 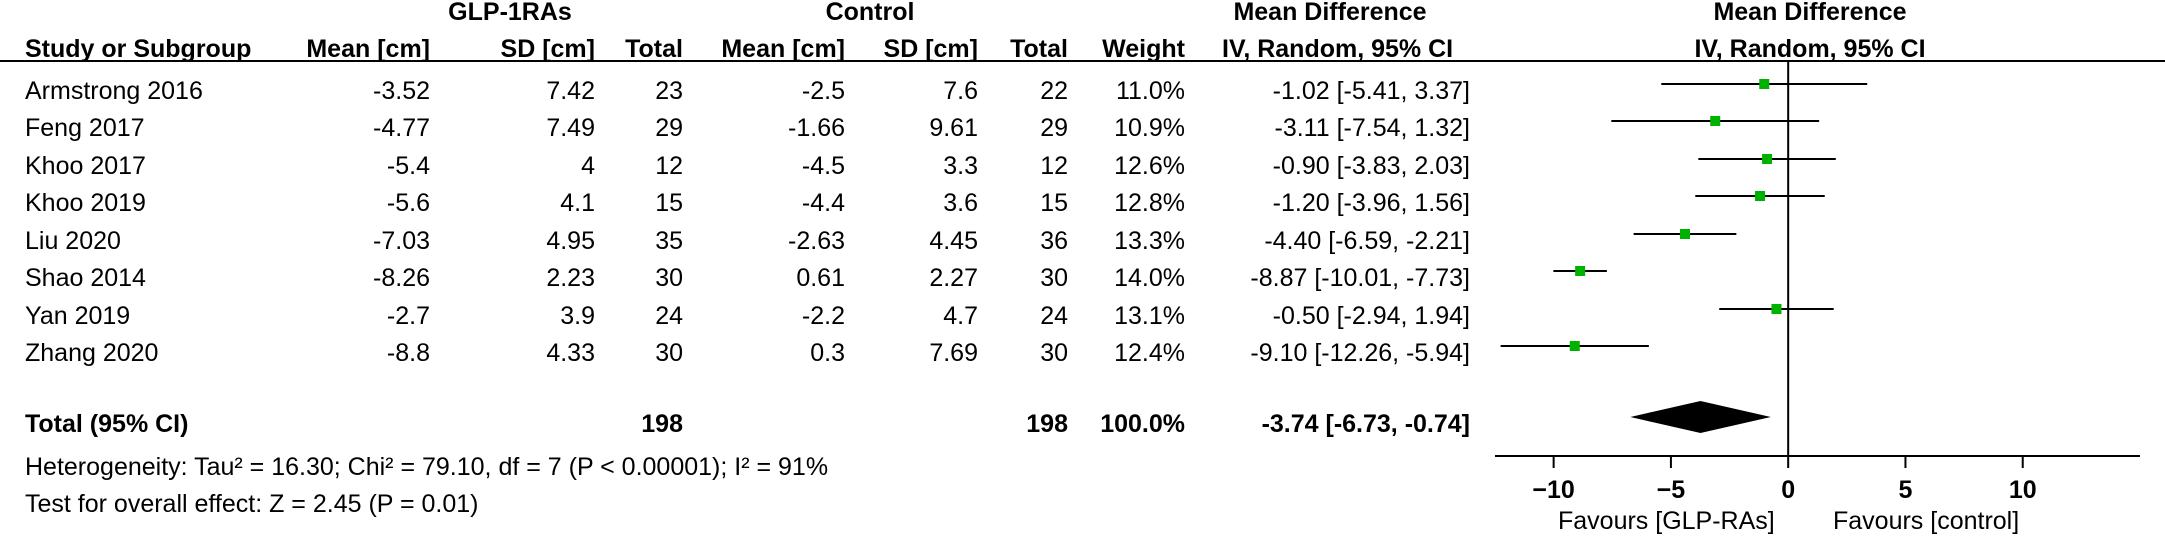 I want to click on col-exp-total: Total, so click(x=654, y=49).